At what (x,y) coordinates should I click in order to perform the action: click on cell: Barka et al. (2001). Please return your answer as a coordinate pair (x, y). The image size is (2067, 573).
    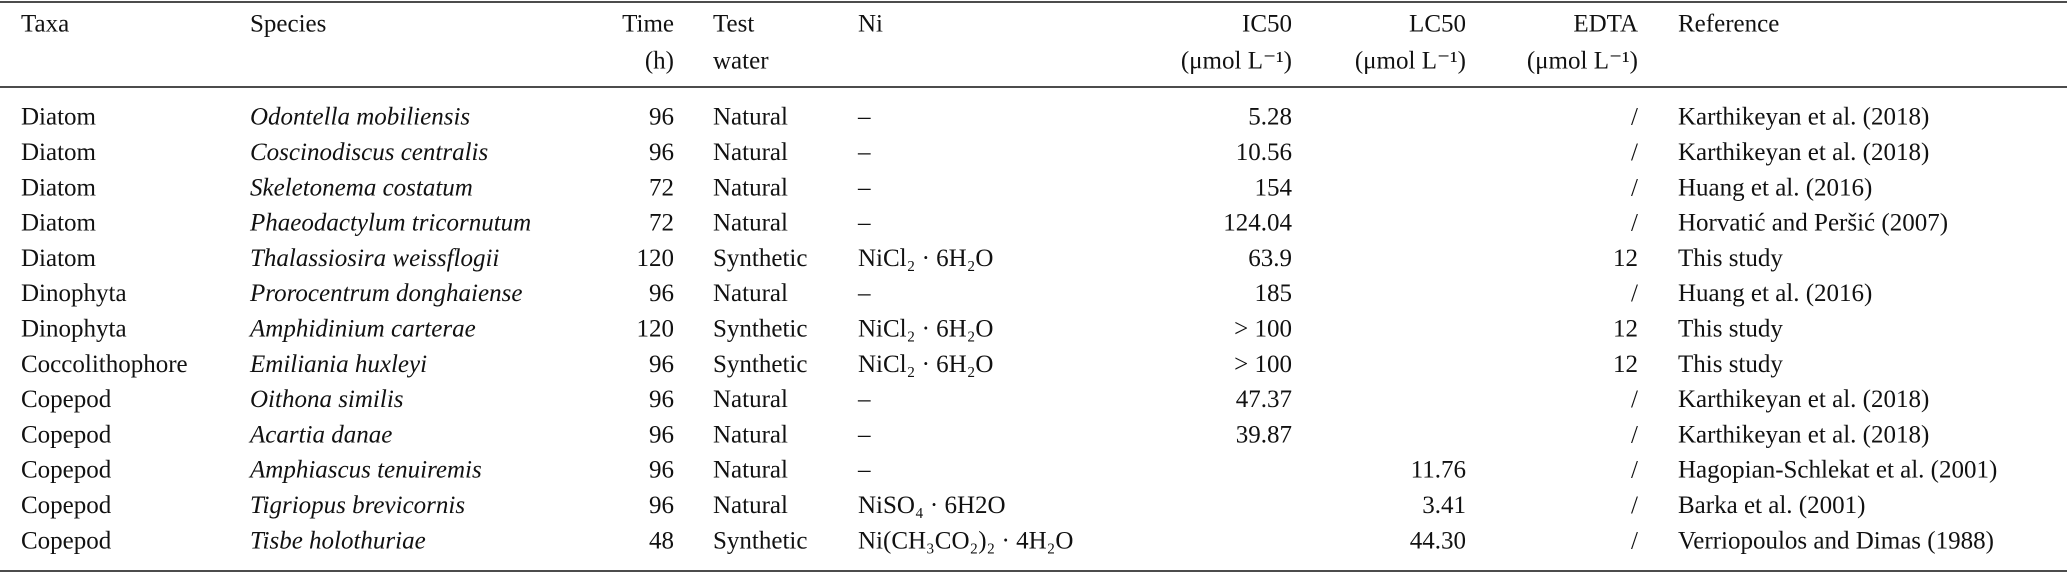
    Looking at the image, I should click on (1771, 505).